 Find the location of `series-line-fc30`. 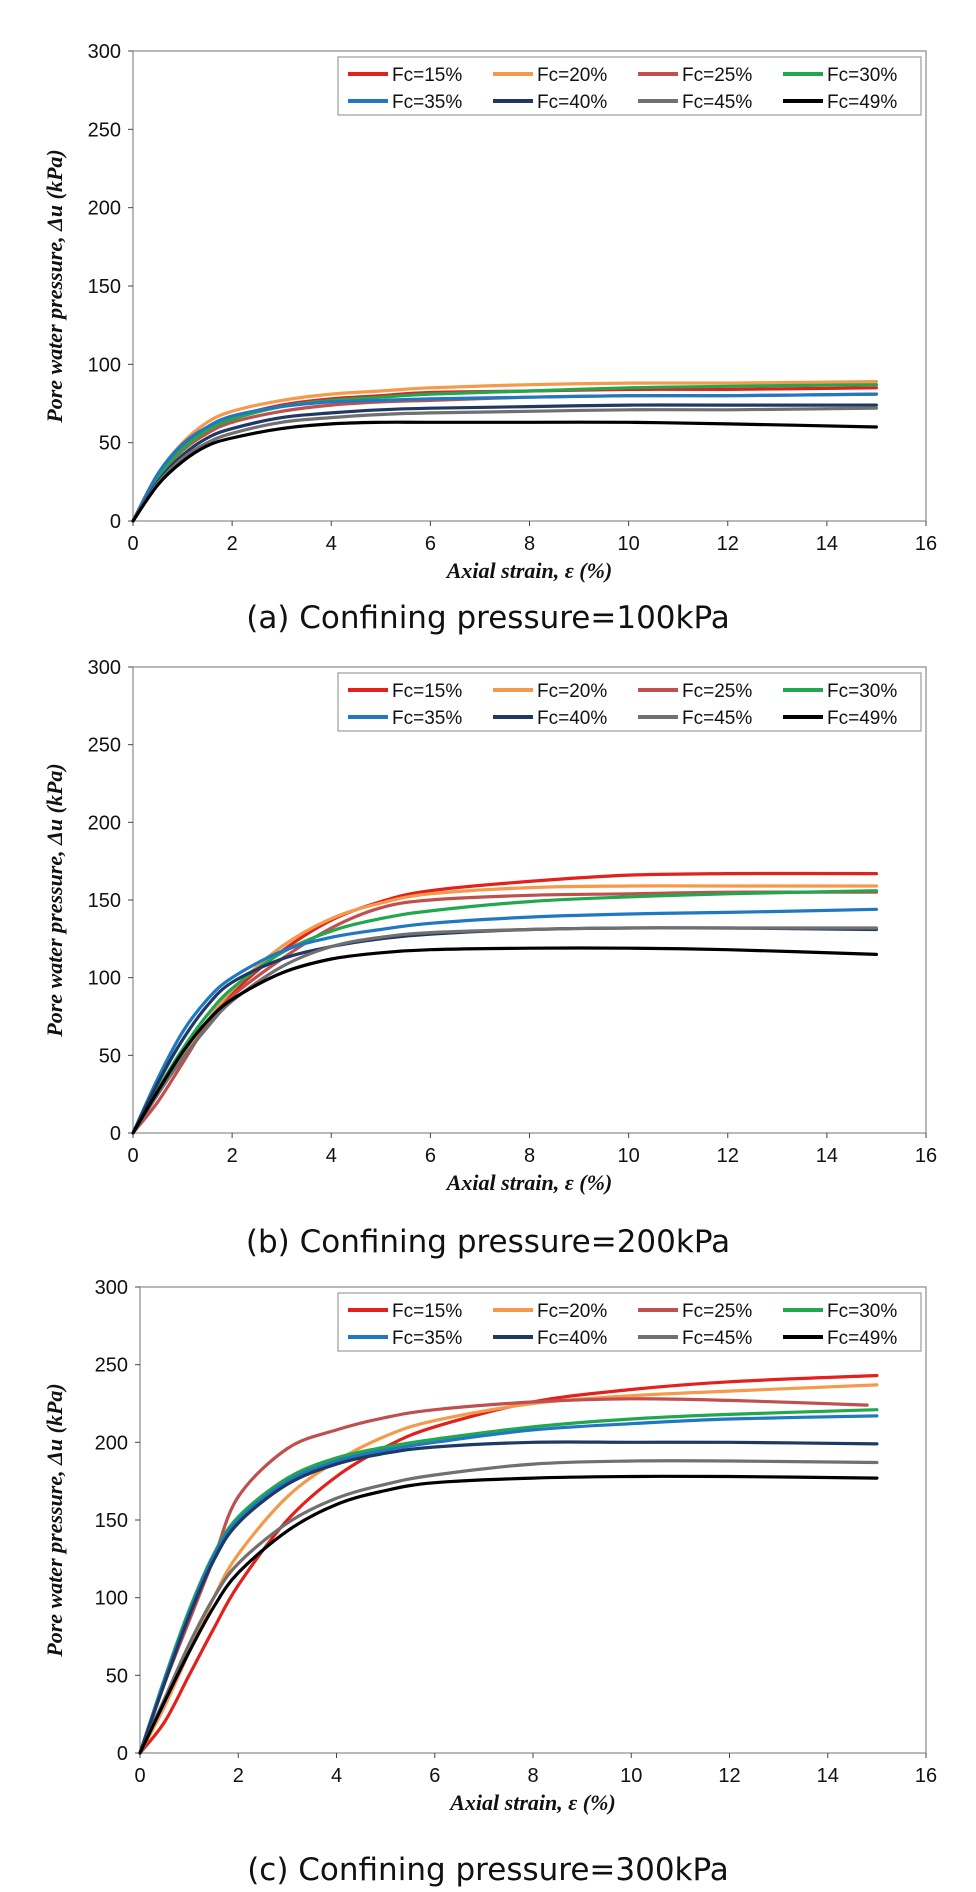

series-line-fc30 is located at coordinates (504, 1012).